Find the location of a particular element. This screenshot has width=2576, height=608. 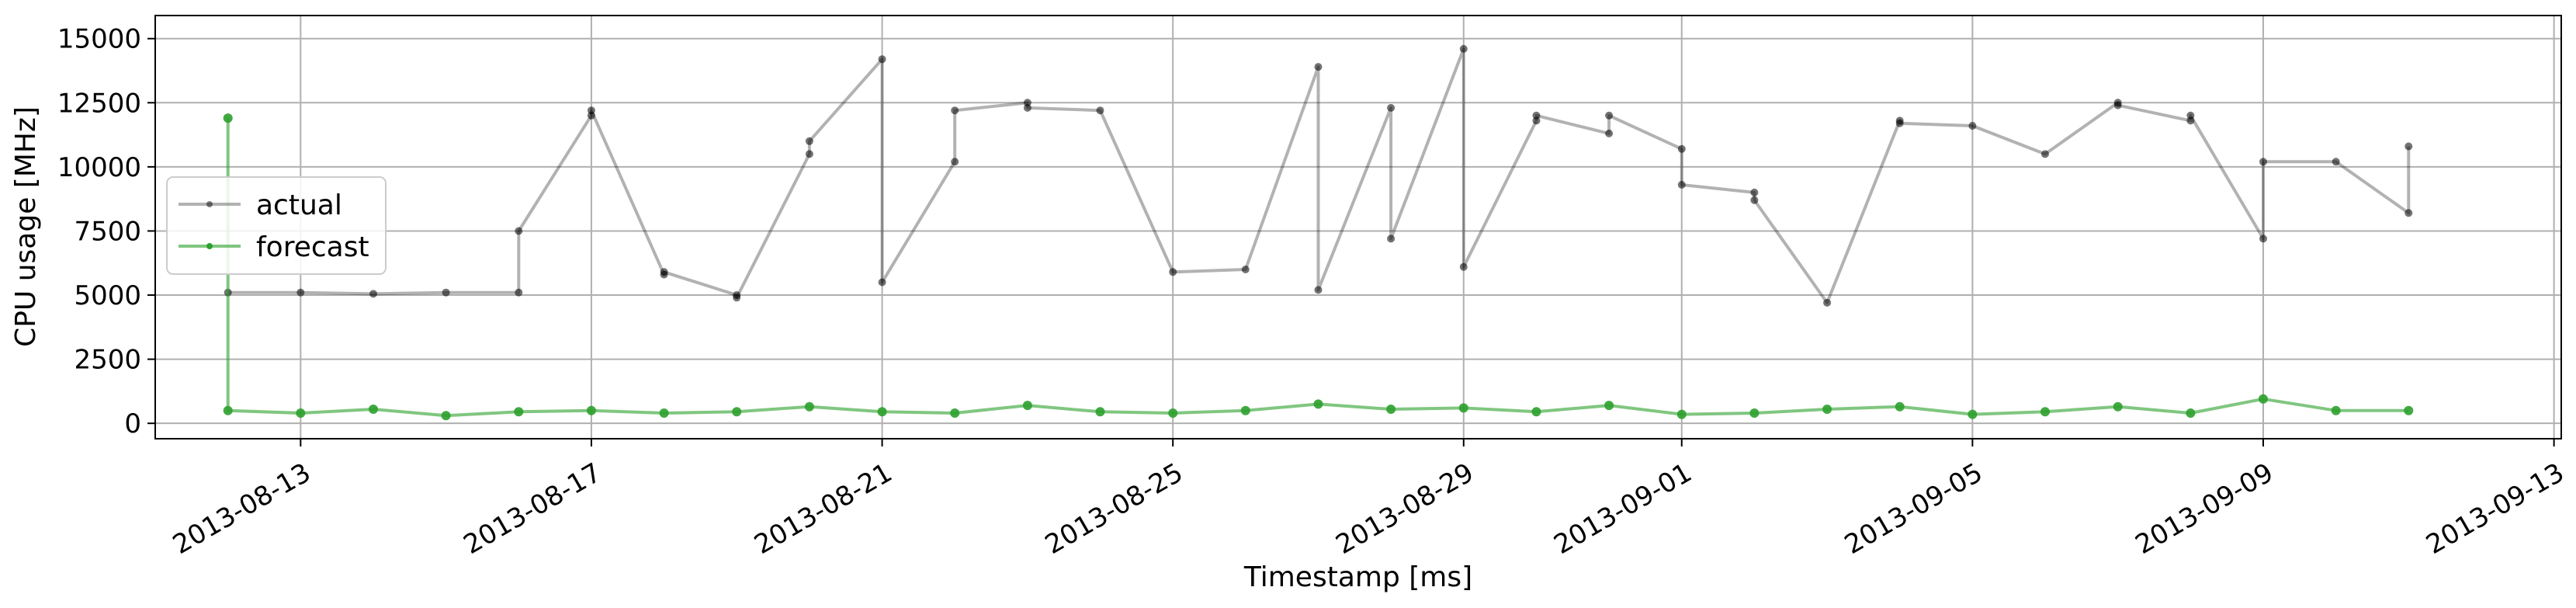

x-tick-label: 2013-08-21 is located at coordinates (823, 509).